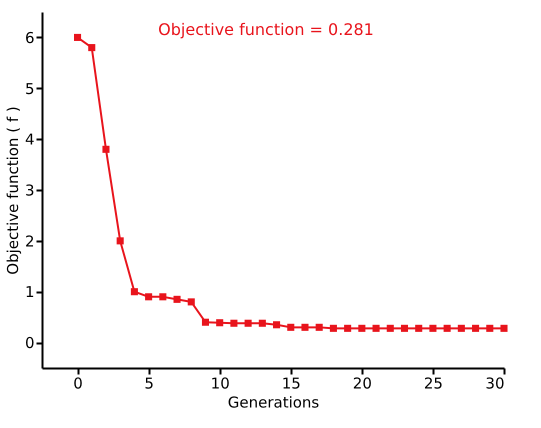 The image size is (541, 428). I want to click on x-tick-label: 5, so click(149, 383).